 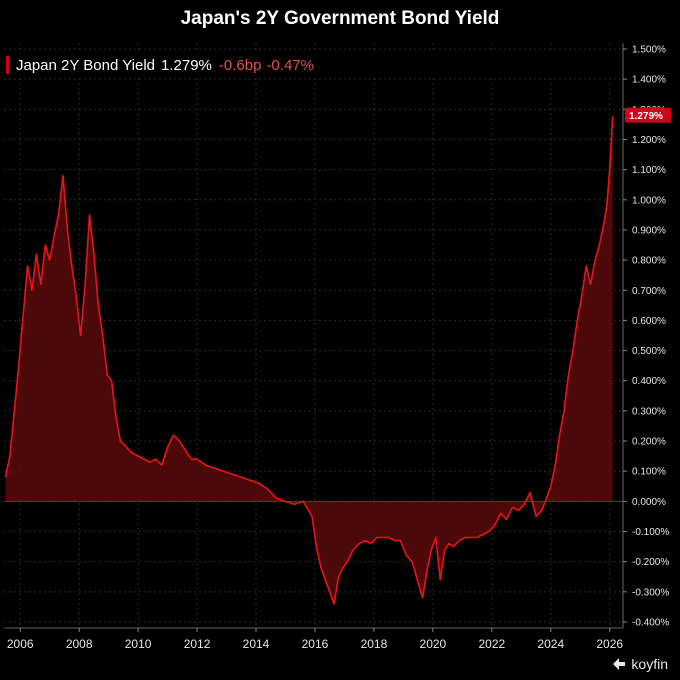 I want to click on y-tick-label: 0.000%, so click(x=649, y=502).